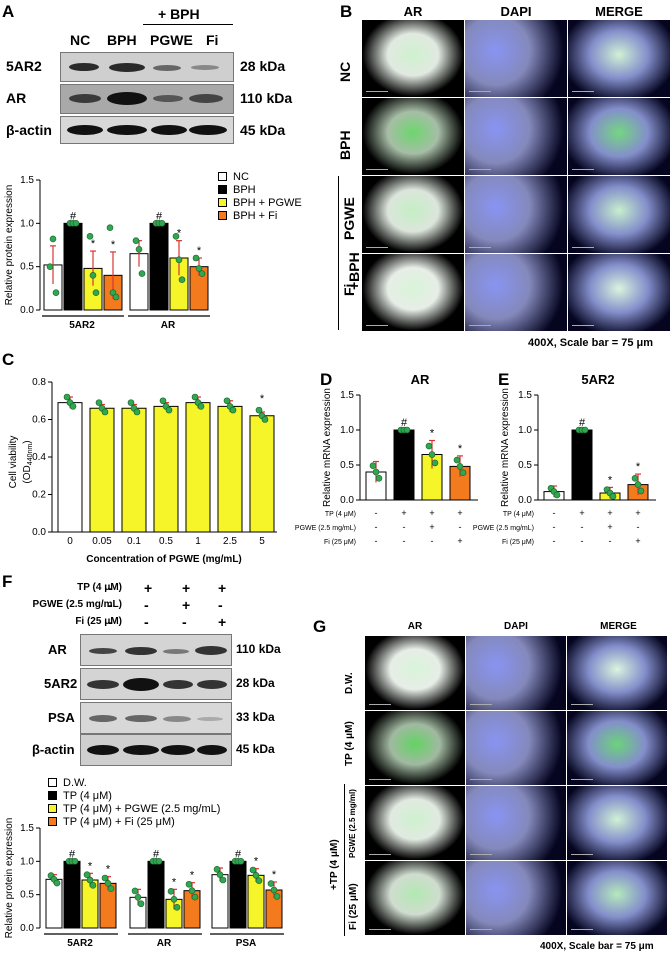 Image resolution: width=672 pixels, height=957 pixels. I want to click on chart-c-x-tick-label: 0, so click(70, 541).